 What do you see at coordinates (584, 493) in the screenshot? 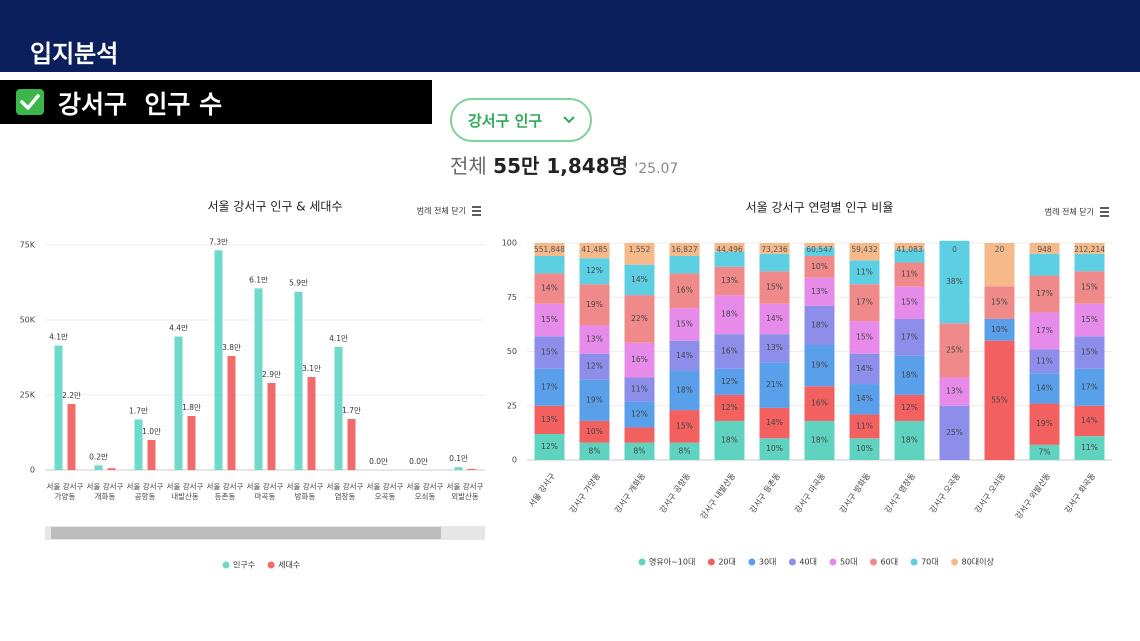
I see `x-tick-label: 강서구 가양동` at bounding box center [584, 493].